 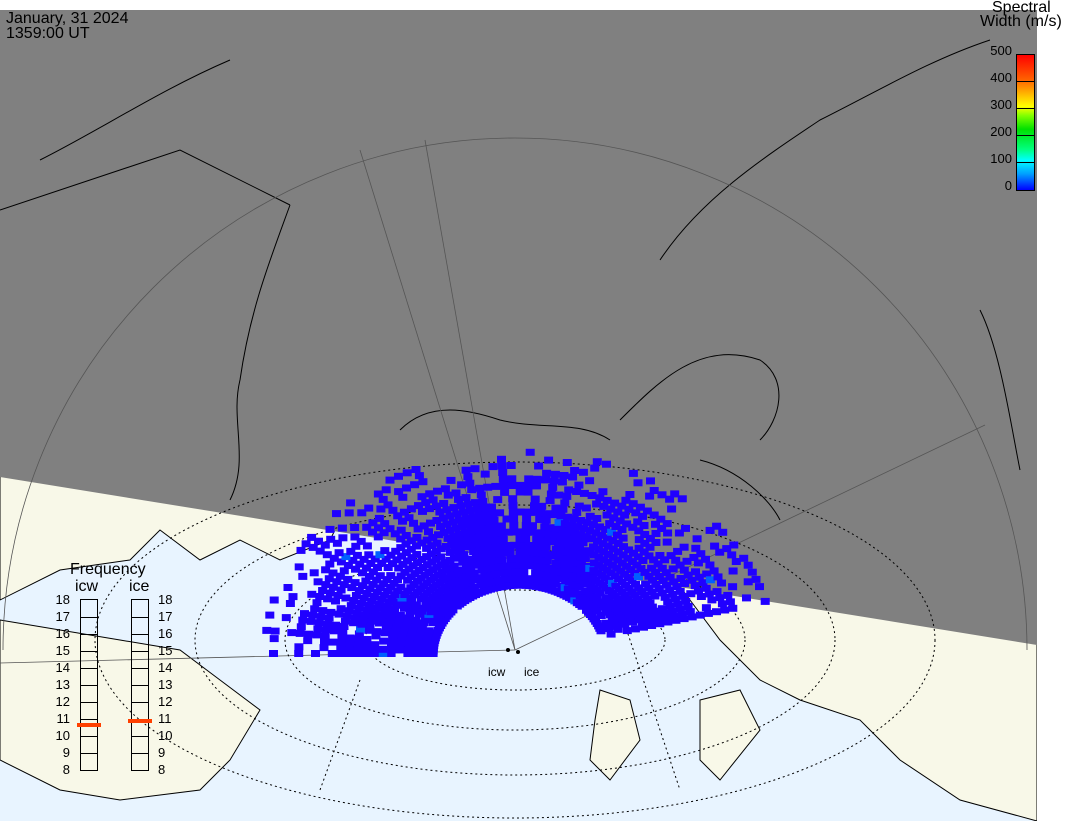 I want to click on frequency-tick: 12, so click(x=165, y=701).